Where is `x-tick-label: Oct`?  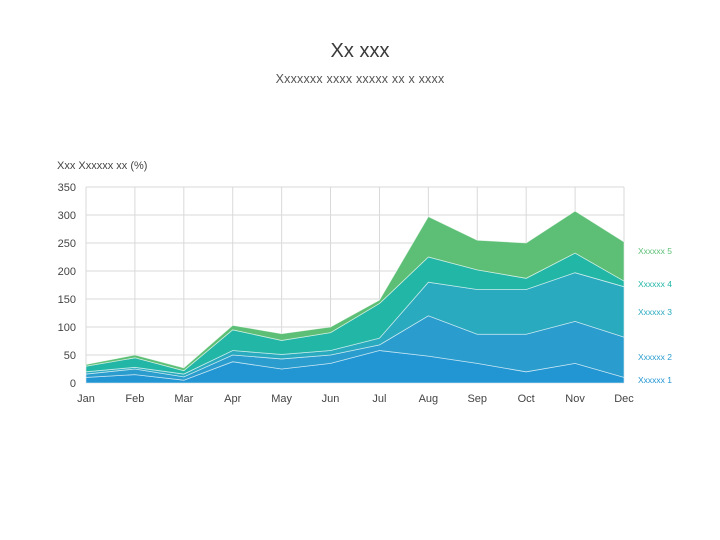
x-tick-label: Oct is located at coordinates (526, 399).